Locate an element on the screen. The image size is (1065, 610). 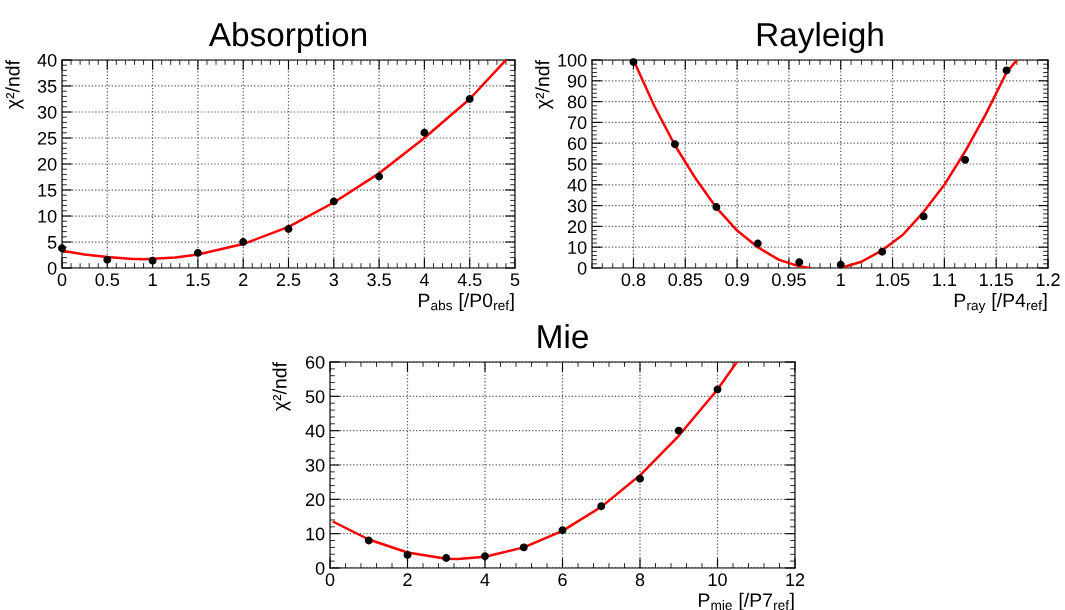
y-tick-label: 15 is located at coordinates (47, 190).